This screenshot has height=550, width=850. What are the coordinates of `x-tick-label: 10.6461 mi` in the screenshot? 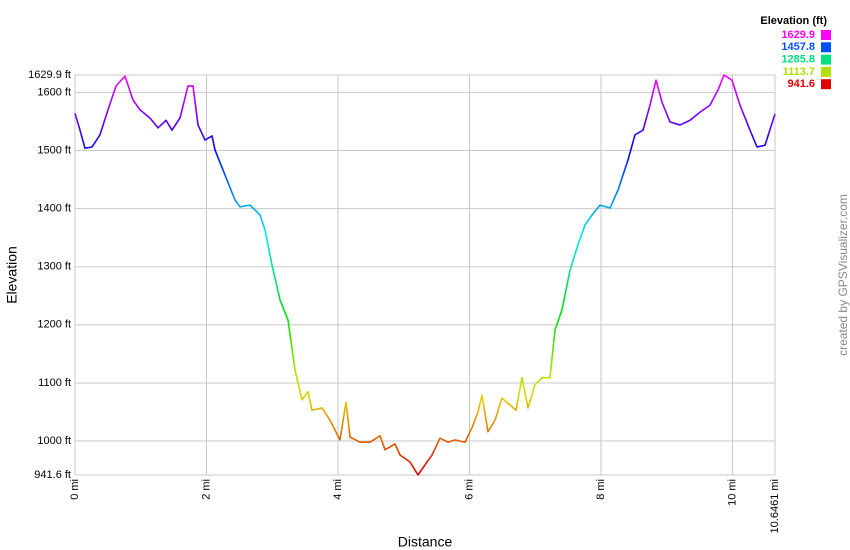 It's located at (775, 506).